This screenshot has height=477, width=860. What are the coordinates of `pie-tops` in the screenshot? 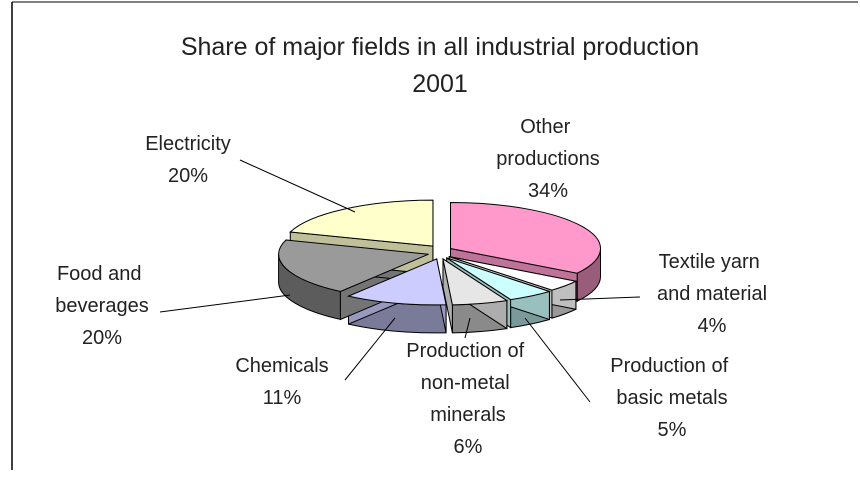 It's located at (439, 252).